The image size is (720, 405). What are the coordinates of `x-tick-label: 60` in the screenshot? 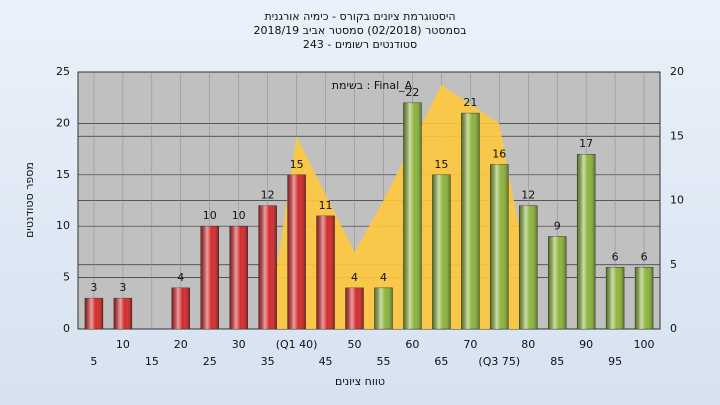 It's located at (412, 344).